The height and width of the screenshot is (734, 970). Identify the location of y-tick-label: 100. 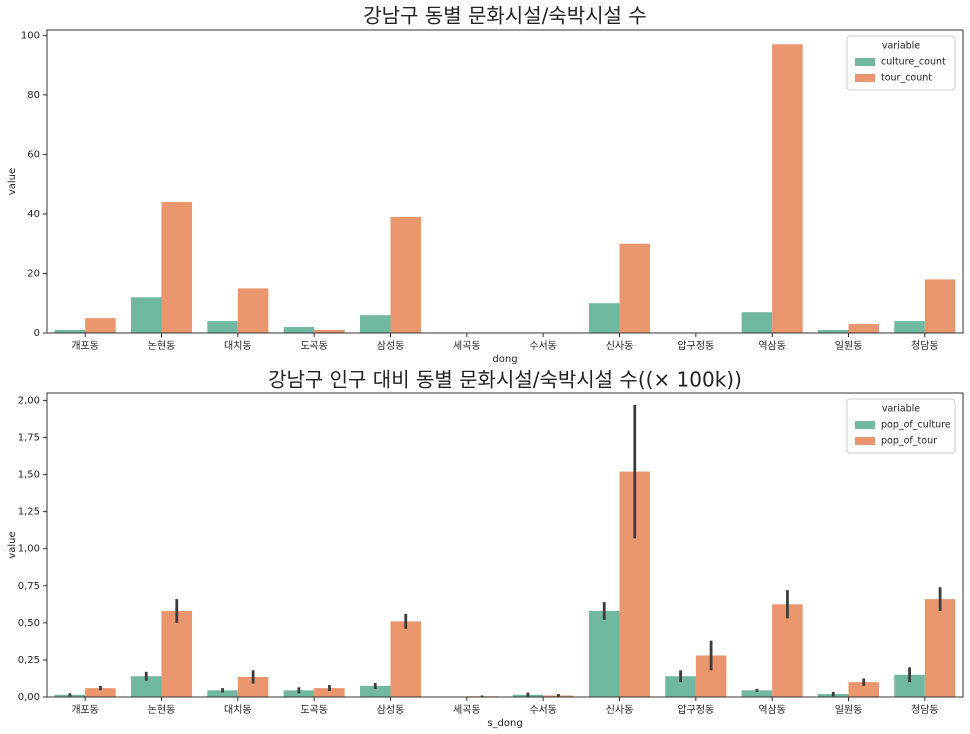
(30, 35).